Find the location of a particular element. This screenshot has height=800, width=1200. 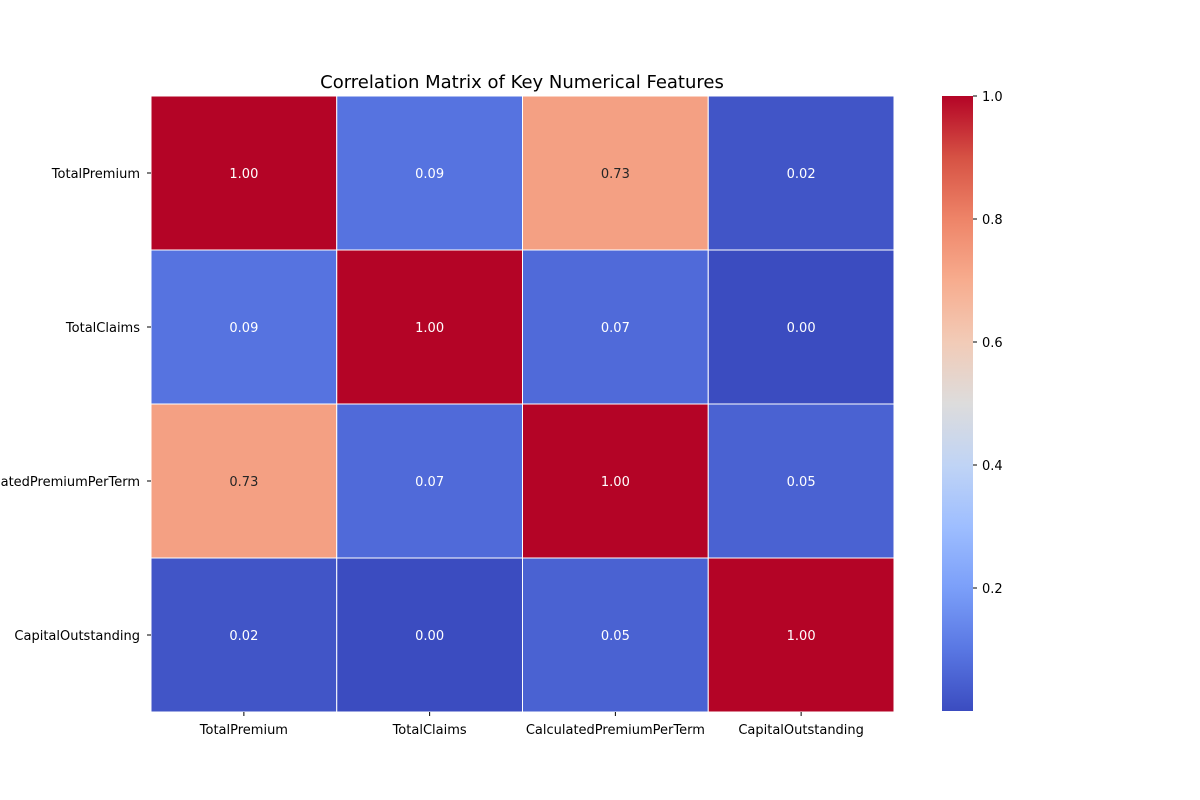

y-tick-label: TotalClaims is located at coordinates (102, 328).